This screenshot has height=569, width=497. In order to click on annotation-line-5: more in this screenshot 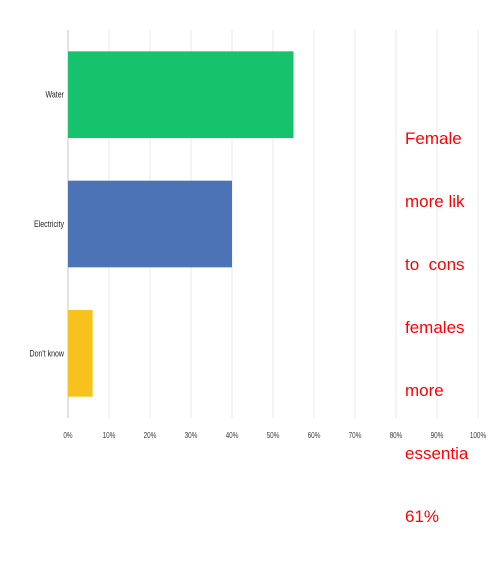, I will do `click(424, 390)`.